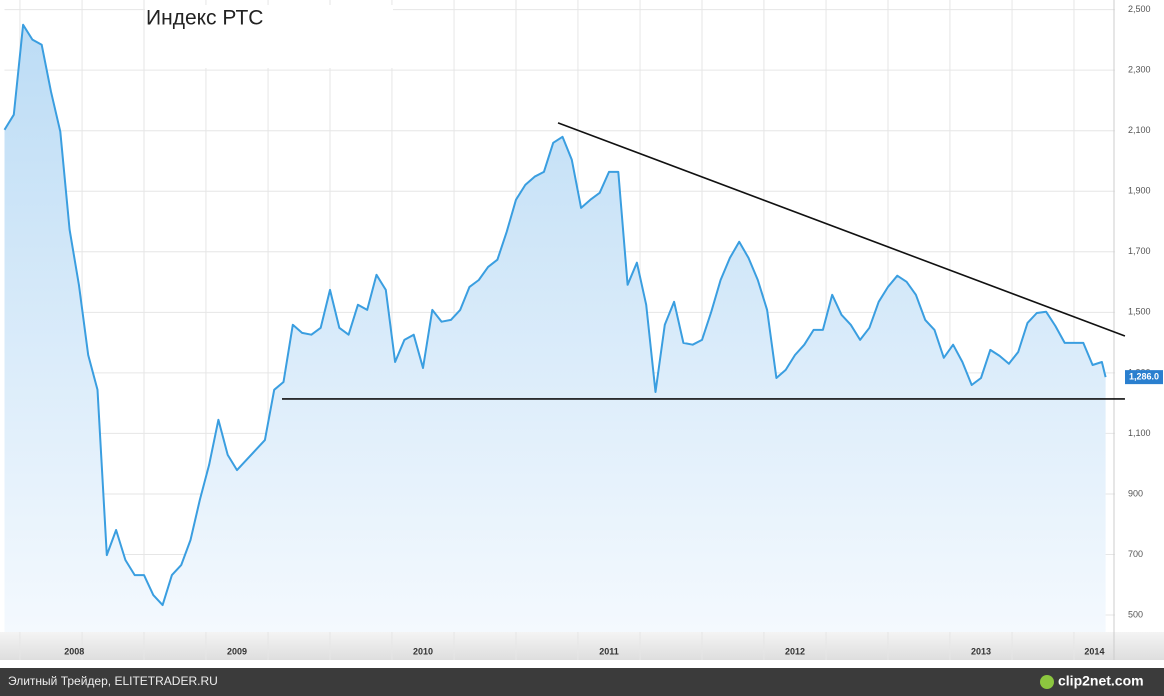 Image resolution: width=1164 pixels, height=696 pixels. What do you see at coordinates (1139, 9) in the screenshot?
I see `y-tick-label: 2,500` at bounding box center [1139, 9].